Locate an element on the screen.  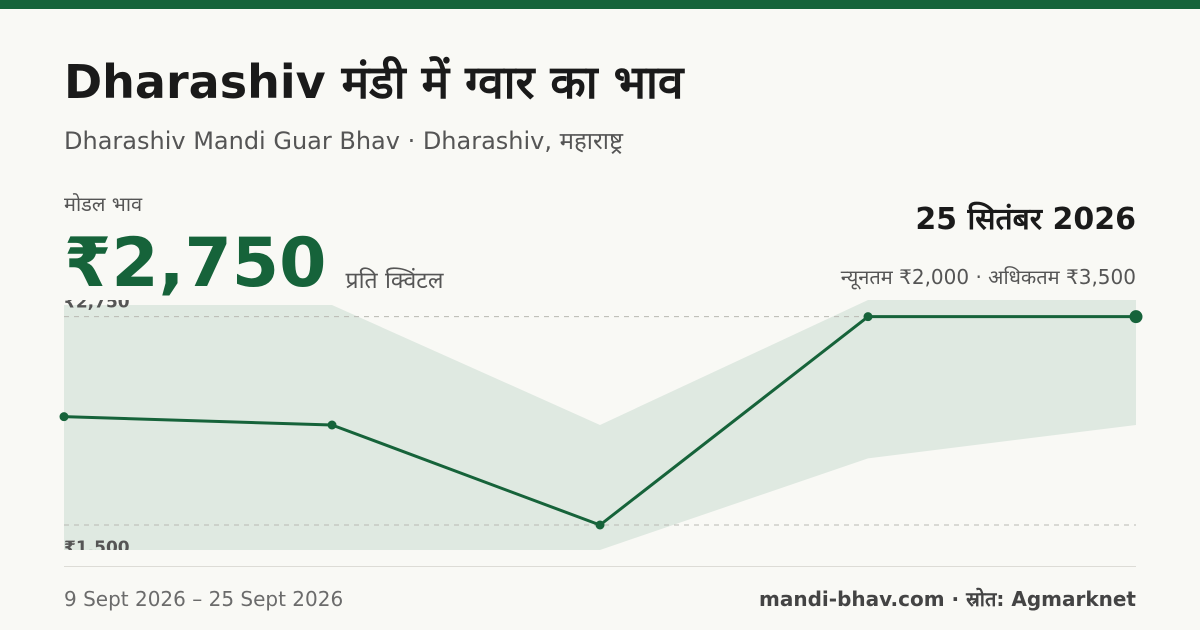
page-title: Dharashiv मंडी में ग्वार का भाव is located at coordinates (374, 82).